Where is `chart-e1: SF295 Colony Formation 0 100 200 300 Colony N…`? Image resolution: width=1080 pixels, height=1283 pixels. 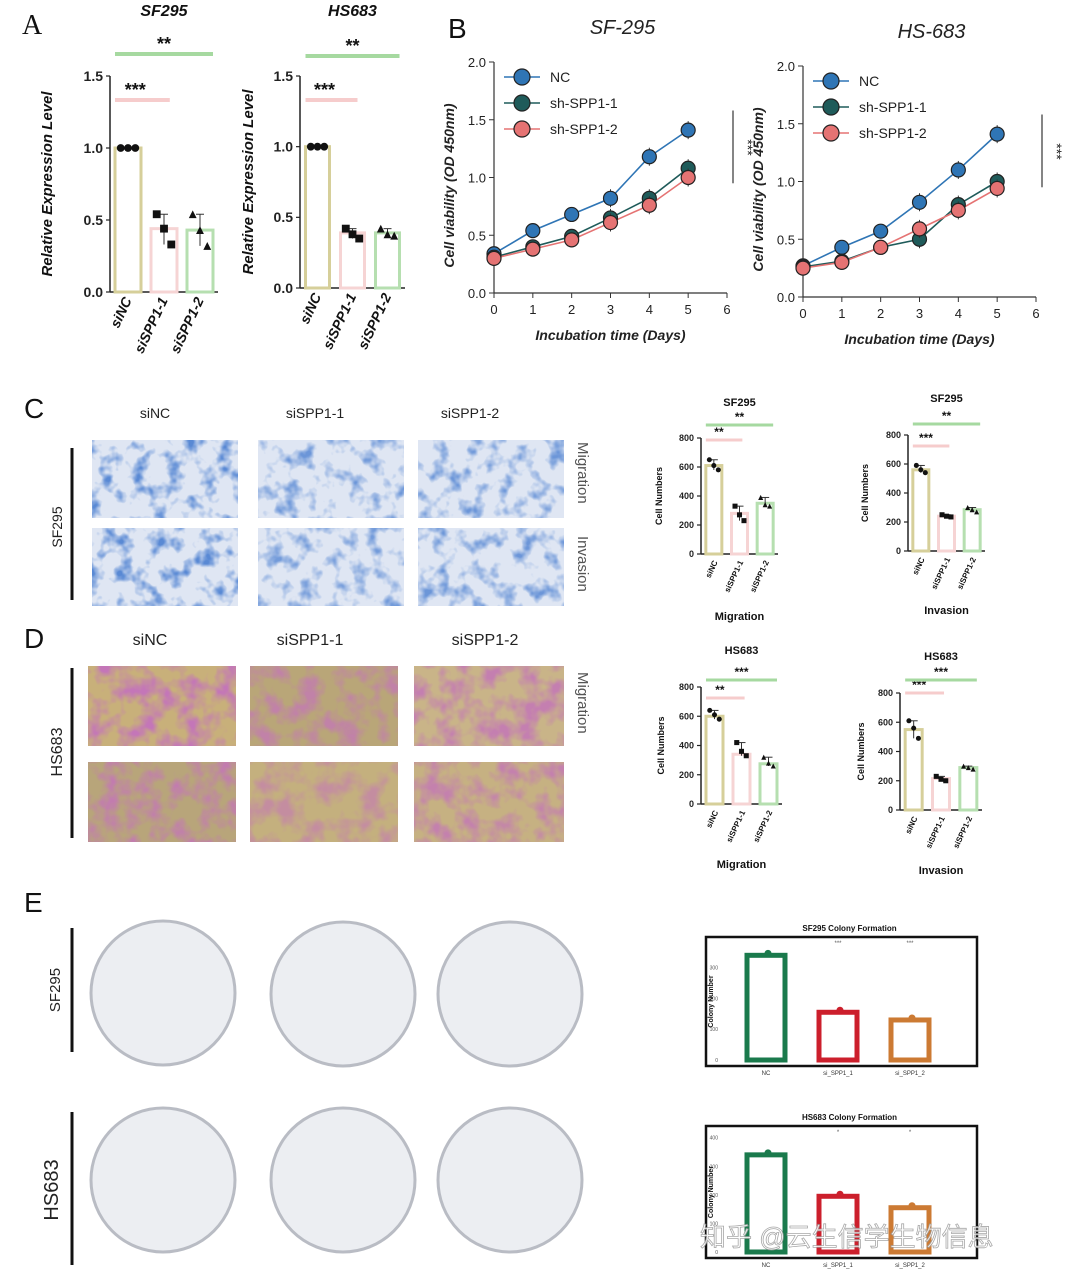
chart-e1: SF295 Colony Formation 0 100 200 300 Colony N… is located at coordinates (841, 1000).